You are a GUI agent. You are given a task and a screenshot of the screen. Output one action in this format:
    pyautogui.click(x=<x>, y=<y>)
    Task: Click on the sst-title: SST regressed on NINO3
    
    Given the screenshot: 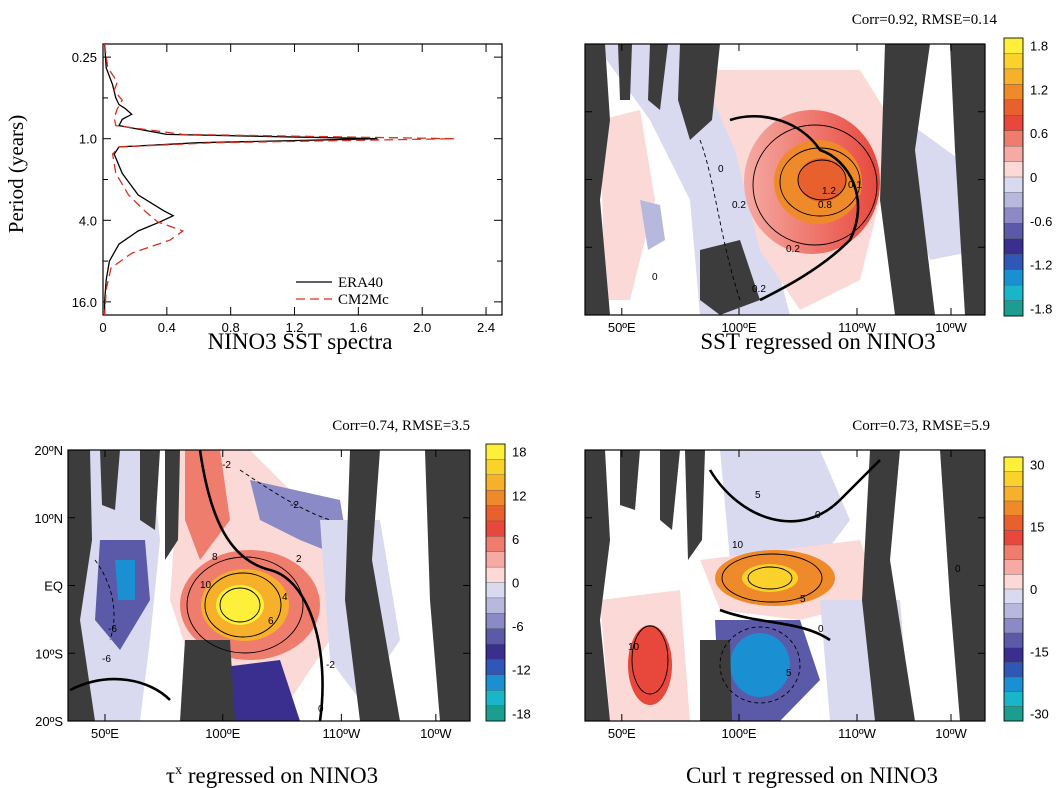 What is the action you would take?
    pyautogui.click(x=817, y=341)
    